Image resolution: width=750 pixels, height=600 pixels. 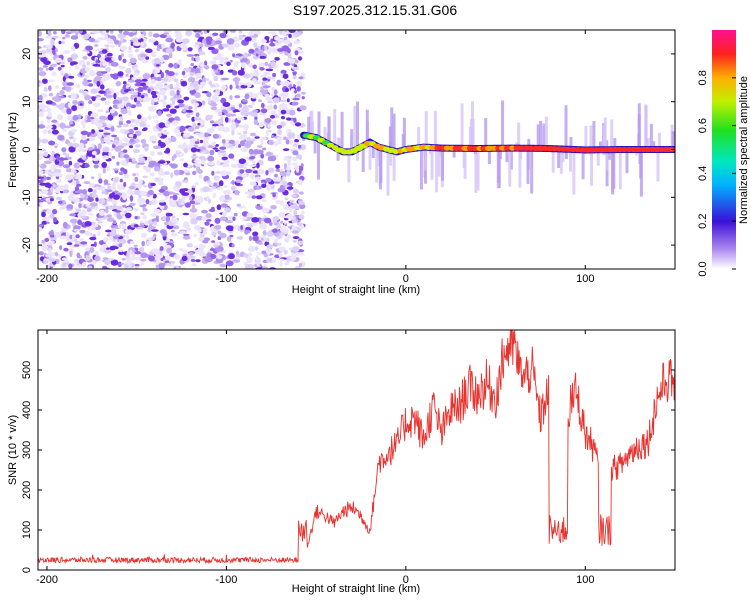 I want to click on figure-title: S197.2025.312.15.31.G06, so click(x=375, y=10).